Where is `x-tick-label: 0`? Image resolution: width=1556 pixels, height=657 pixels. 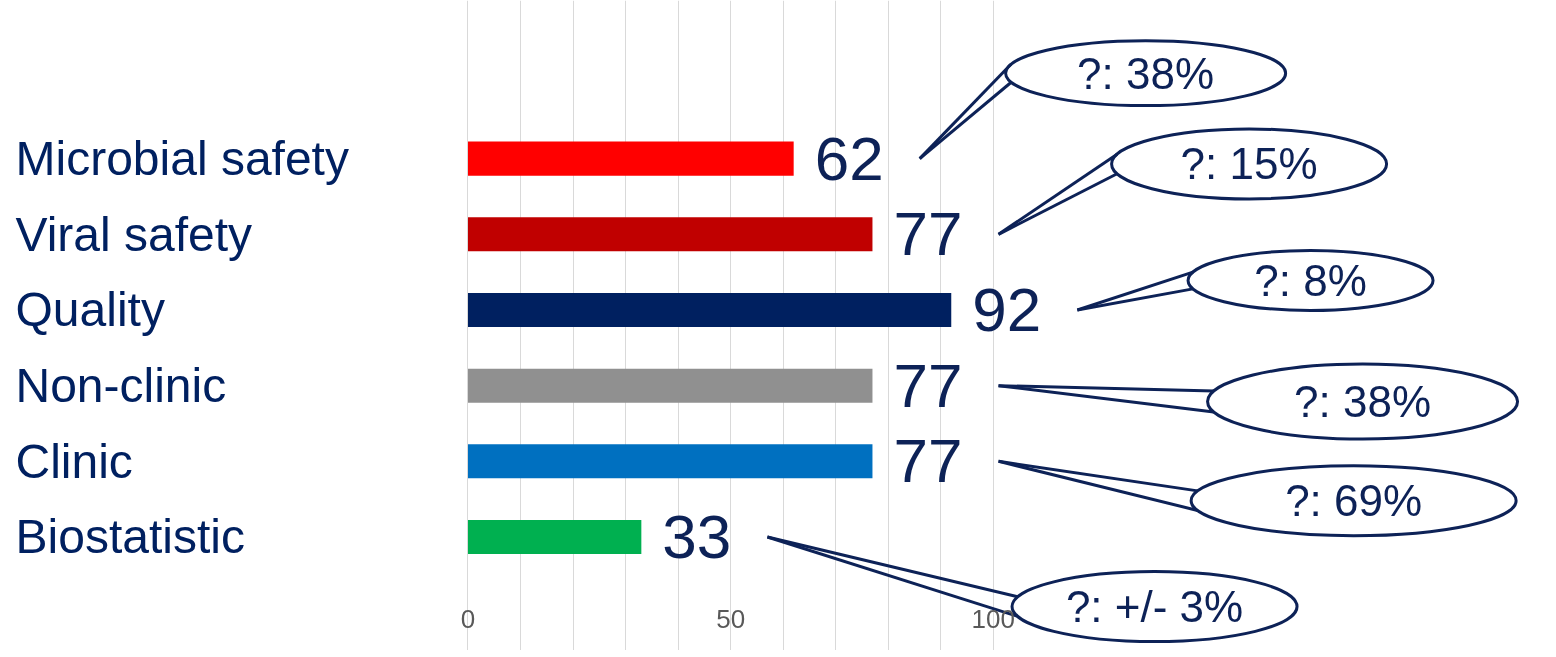 x-tick-label: 0 is located at coordinates (468, 619).